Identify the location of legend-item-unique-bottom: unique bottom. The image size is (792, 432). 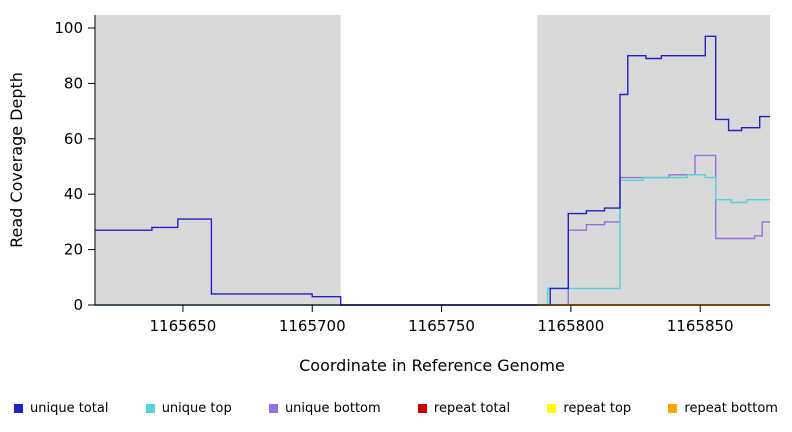
(324, 408).